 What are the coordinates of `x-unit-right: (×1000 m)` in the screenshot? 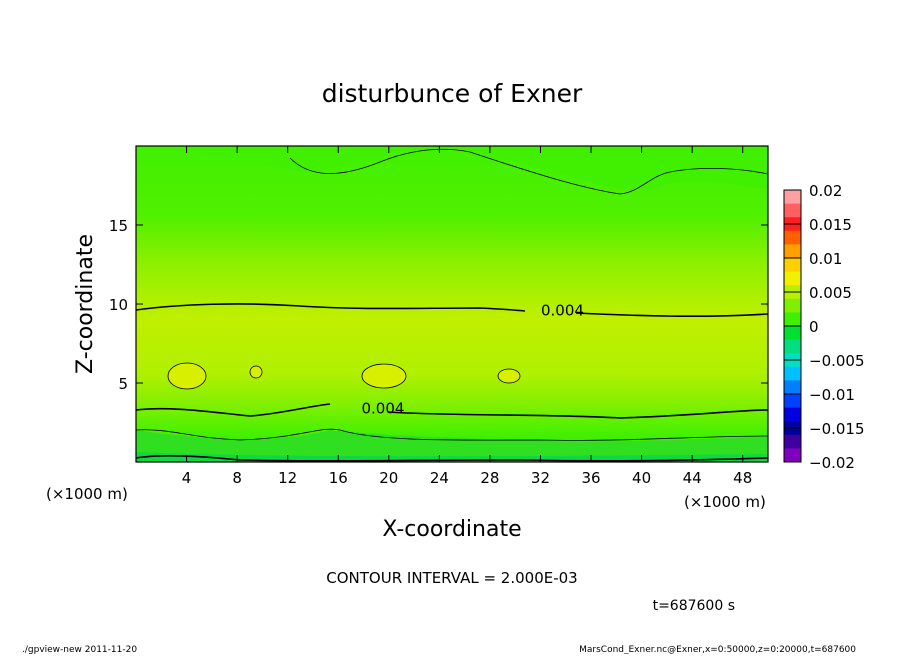 It's located at (725, 502).